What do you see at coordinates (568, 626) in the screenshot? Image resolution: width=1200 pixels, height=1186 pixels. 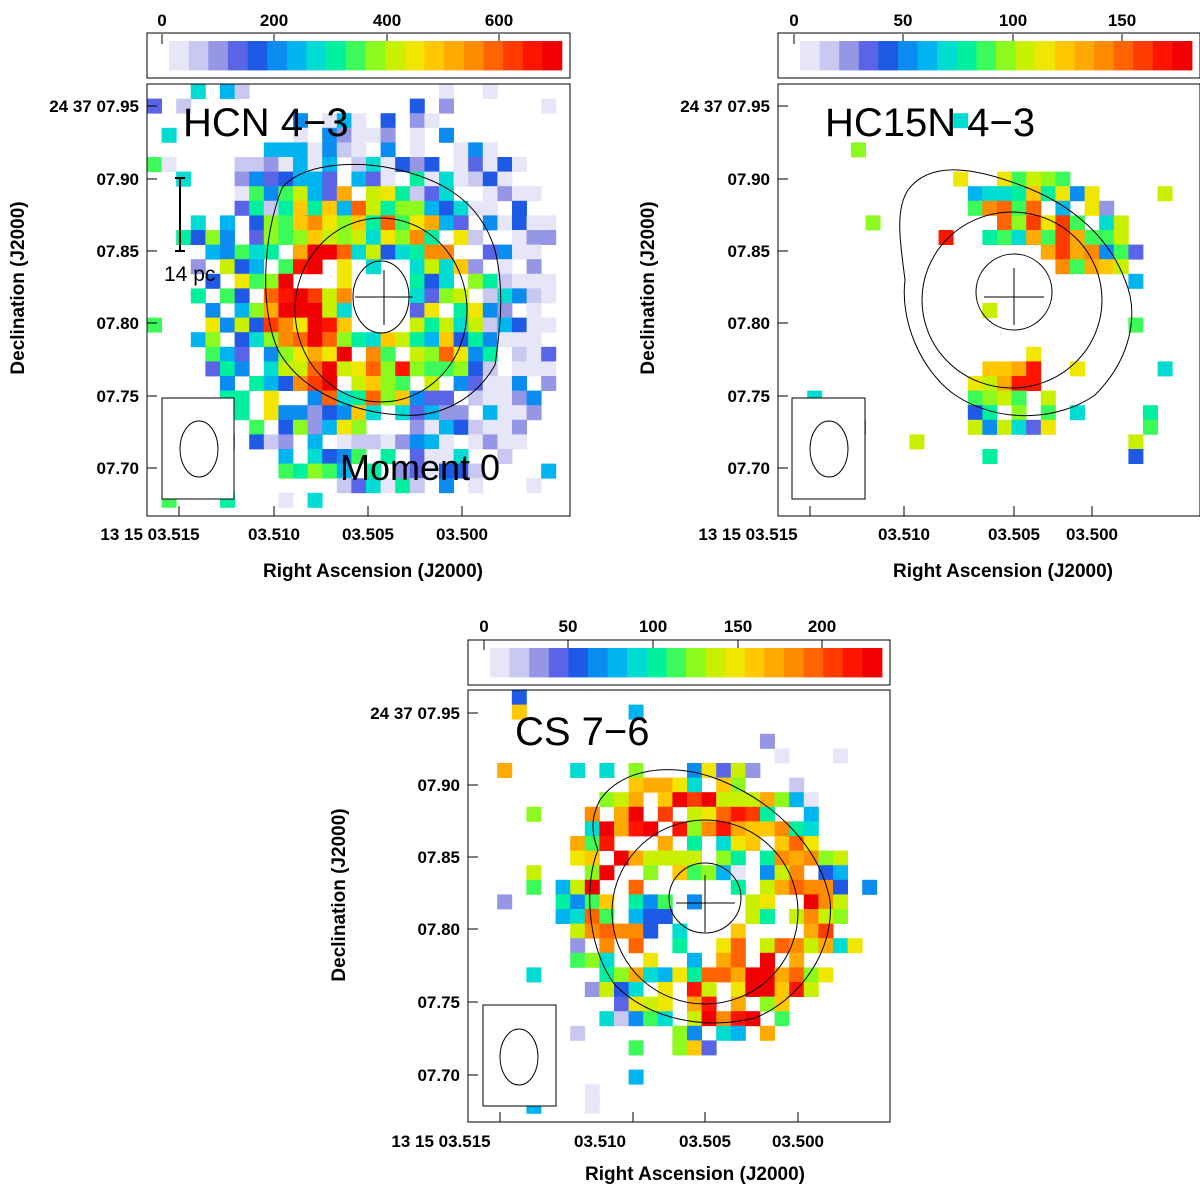 I see `colorbar-tick-label: 50` at bounding box center [568, 626].